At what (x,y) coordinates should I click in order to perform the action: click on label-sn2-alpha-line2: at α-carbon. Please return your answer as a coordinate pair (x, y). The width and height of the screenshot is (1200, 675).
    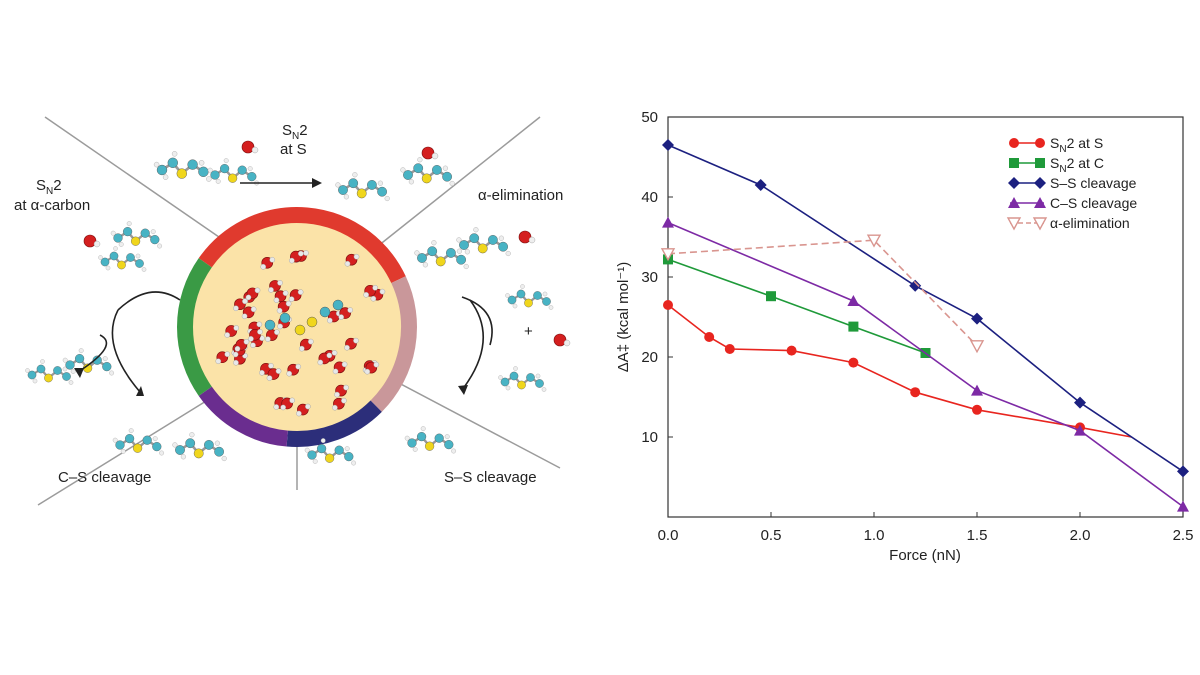
    Looking at the image, I should click on (52, 205).